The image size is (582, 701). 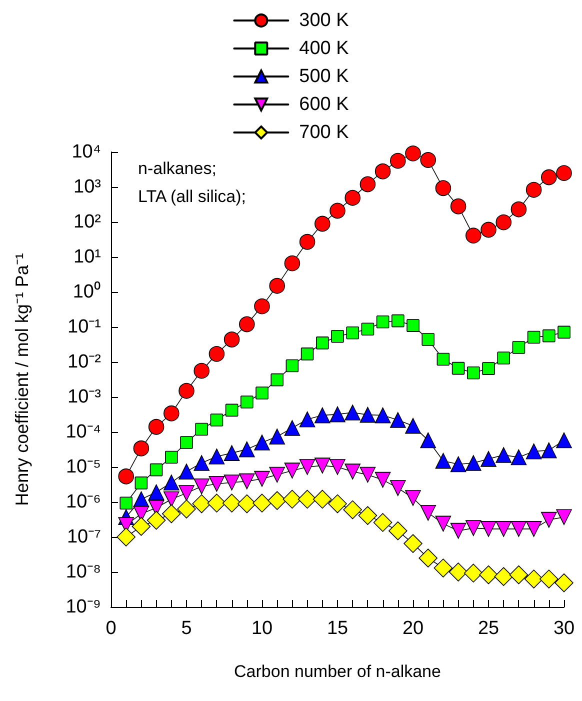 I want to click on annotation: n-alkanes;, so click(x=177, y=168).